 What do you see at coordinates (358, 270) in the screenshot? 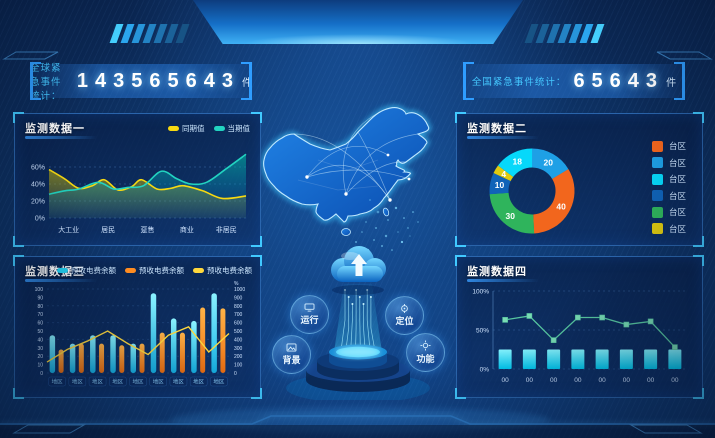
I see `cloud-upload` at bounding box center [358, 270].